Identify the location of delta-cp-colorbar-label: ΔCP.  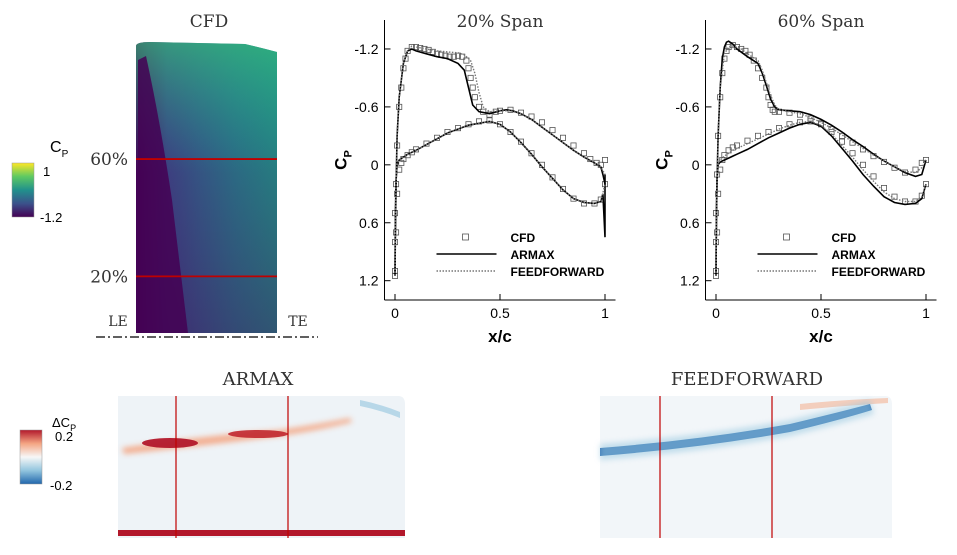
(64, 424).